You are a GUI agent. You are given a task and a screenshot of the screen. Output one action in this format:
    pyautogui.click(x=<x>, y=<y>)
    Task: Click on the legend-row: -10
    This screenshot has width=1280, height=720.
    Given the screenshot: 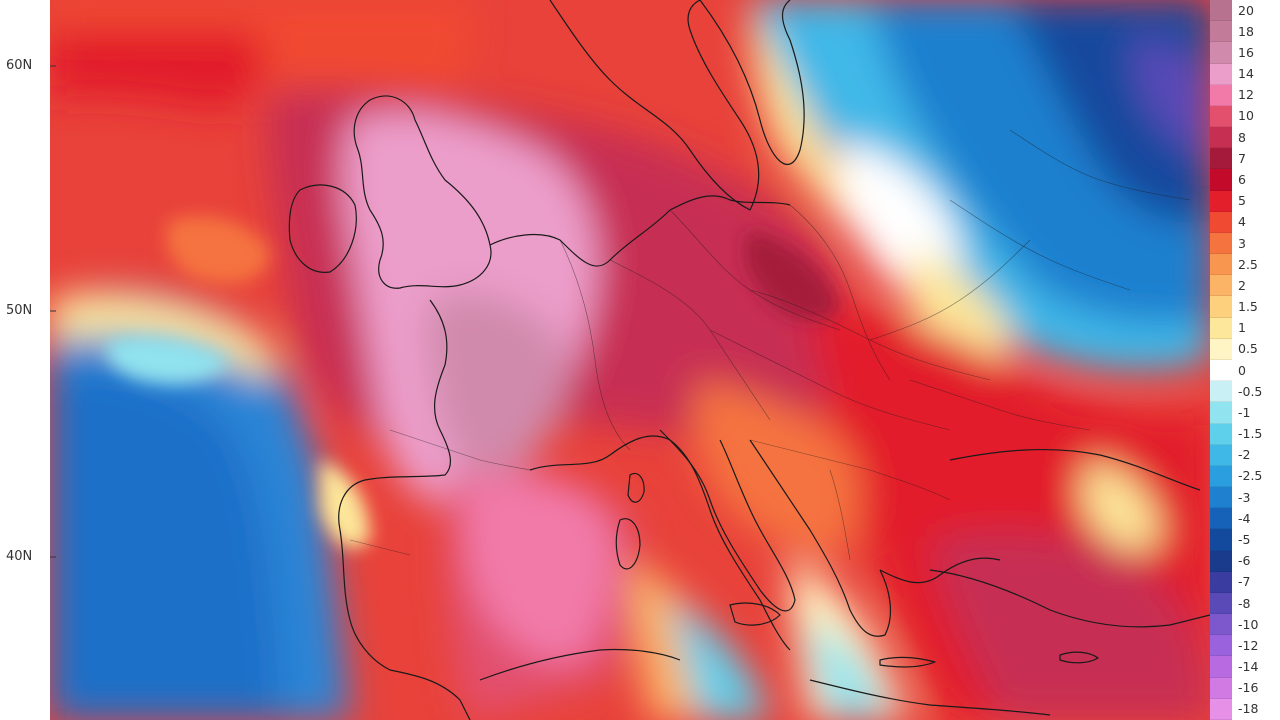 What is the action you would take?
    pyautogui.click(x=1245, y=625)
    